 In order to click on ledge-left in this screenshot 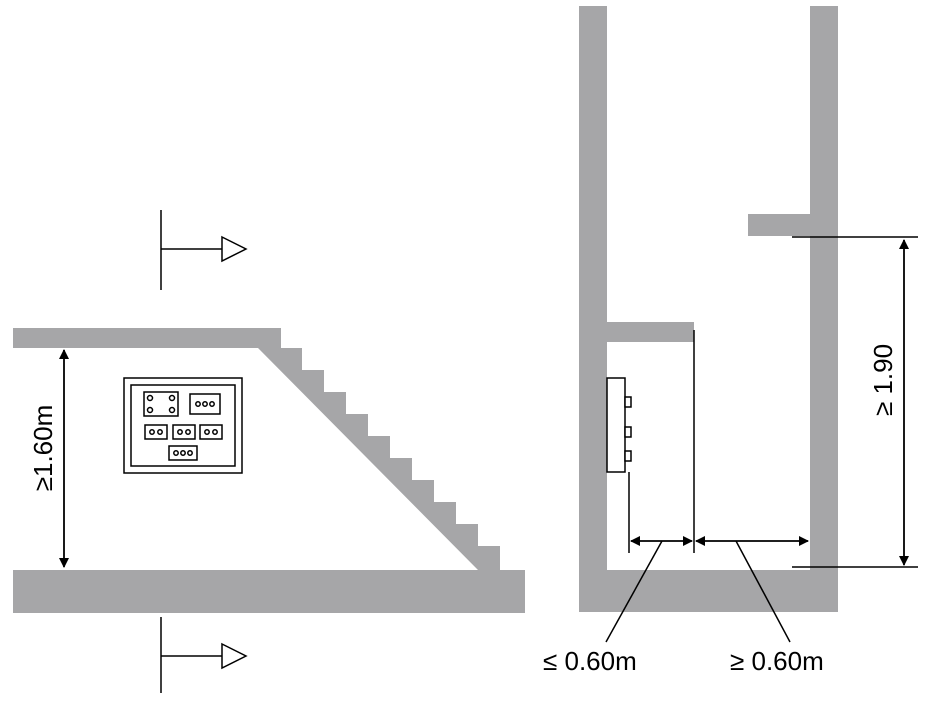, I will do `click(650, 332)`.